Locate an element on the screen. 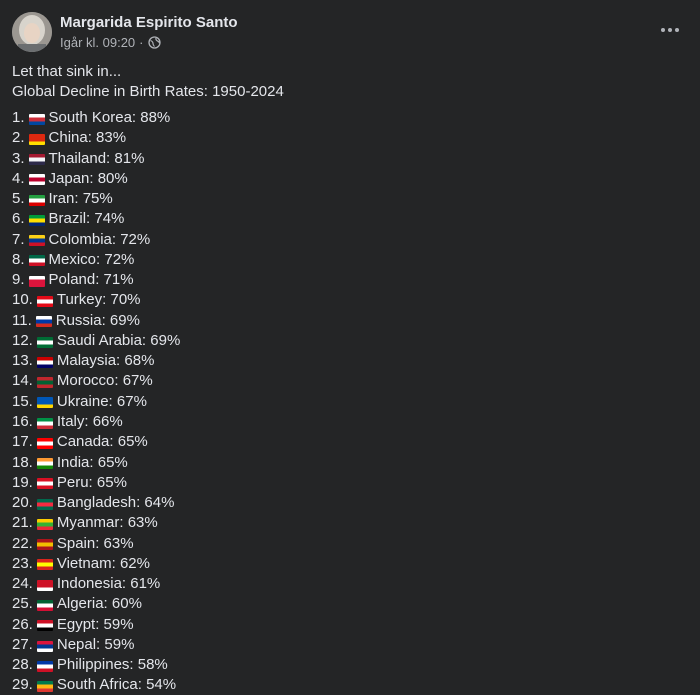 The image size is (700, 695). list-item-label: Iran: 75% is located at coordinates (80, 199).